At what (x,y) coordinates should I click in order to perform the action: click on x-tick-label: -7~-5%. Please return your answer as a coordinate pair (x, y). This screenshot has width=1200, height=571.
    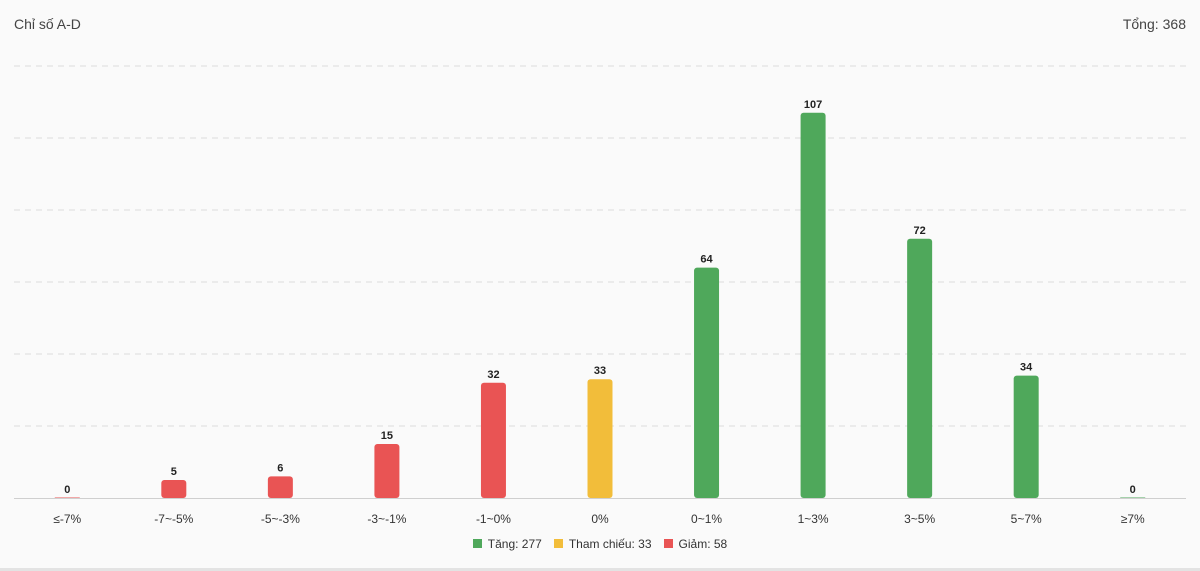
    Looking at the image, I should click on (173, 519).